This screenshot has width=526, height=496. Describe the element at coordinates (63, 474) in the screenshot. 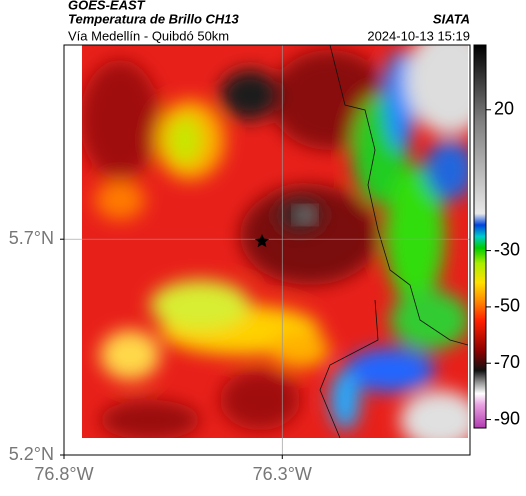

I see `x-tick-label: 76.8°W` at that location.